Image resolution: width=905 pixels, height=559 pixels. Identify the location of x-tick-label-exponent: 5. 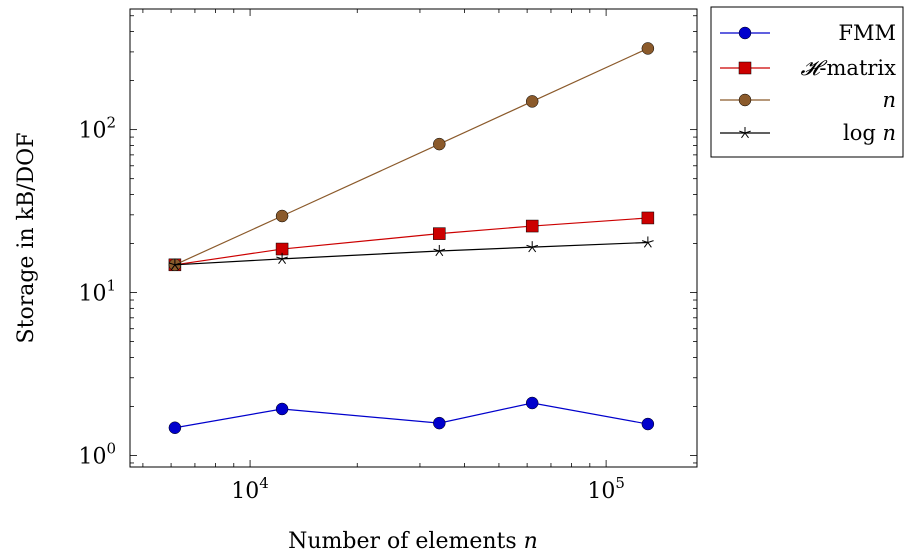
(620, 483).